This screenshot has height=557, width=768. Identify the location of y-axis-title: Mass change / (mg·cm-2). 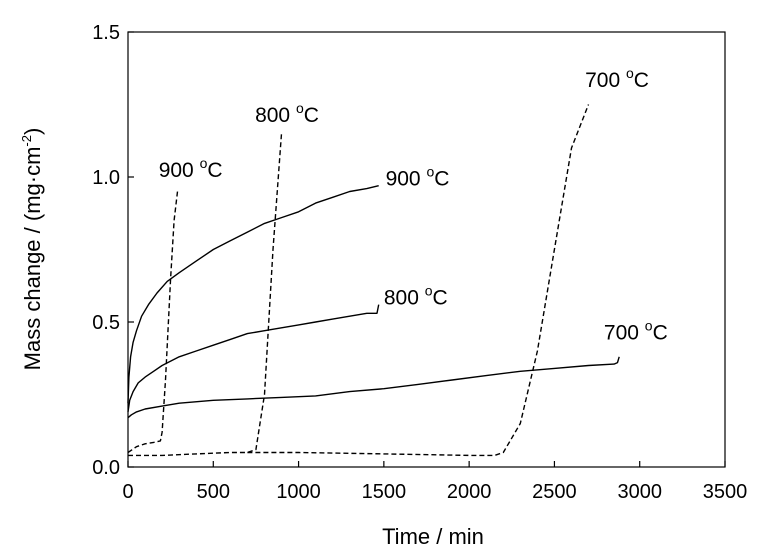
(32, 249).